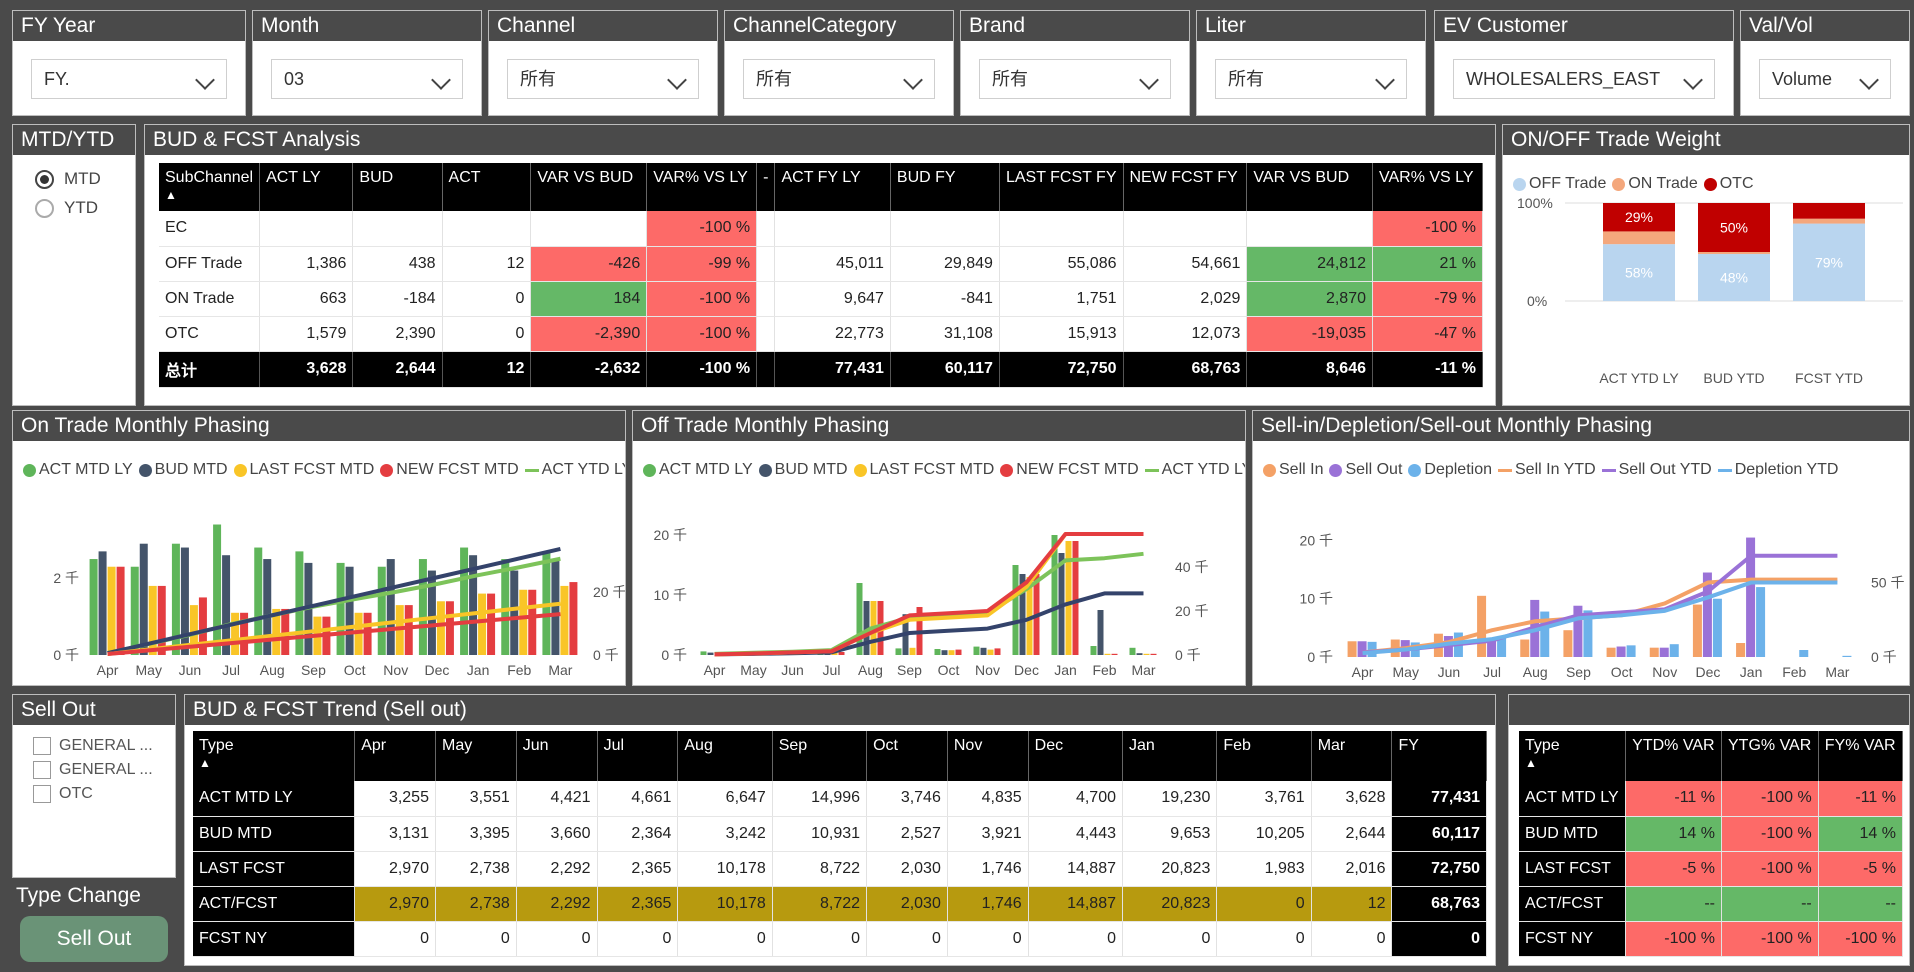 Image resolution: width=1914 pixels, height=972 pixels. Describe the element at coordinates (1559, 184) in the screenshot. I see `legend-off-trade: OFF Trade` at that location.